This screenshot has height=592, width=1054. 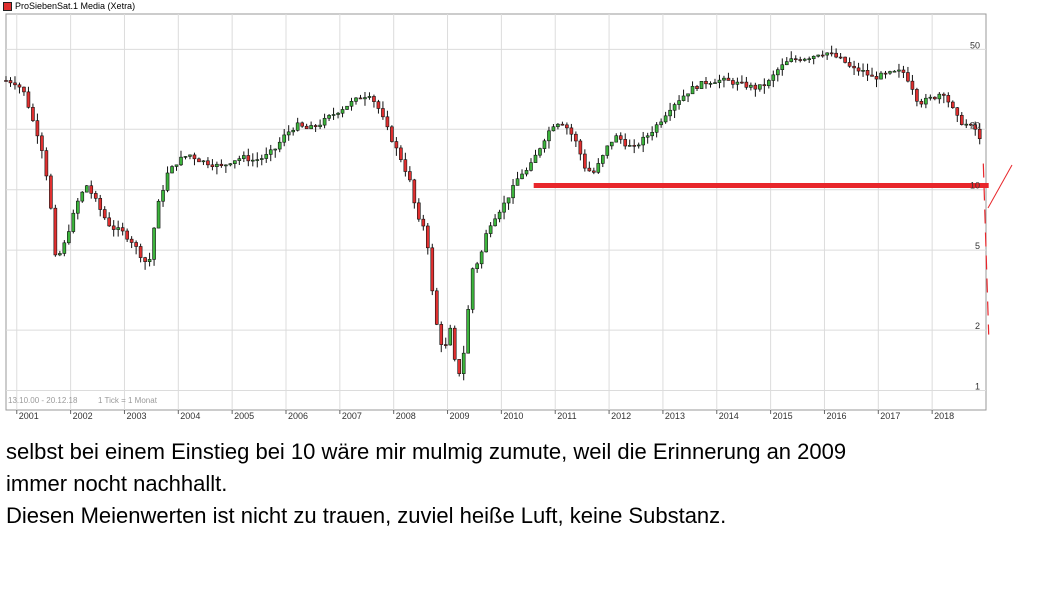 I want to click on x-tick-label: 2010, so click(x=513, y=416).